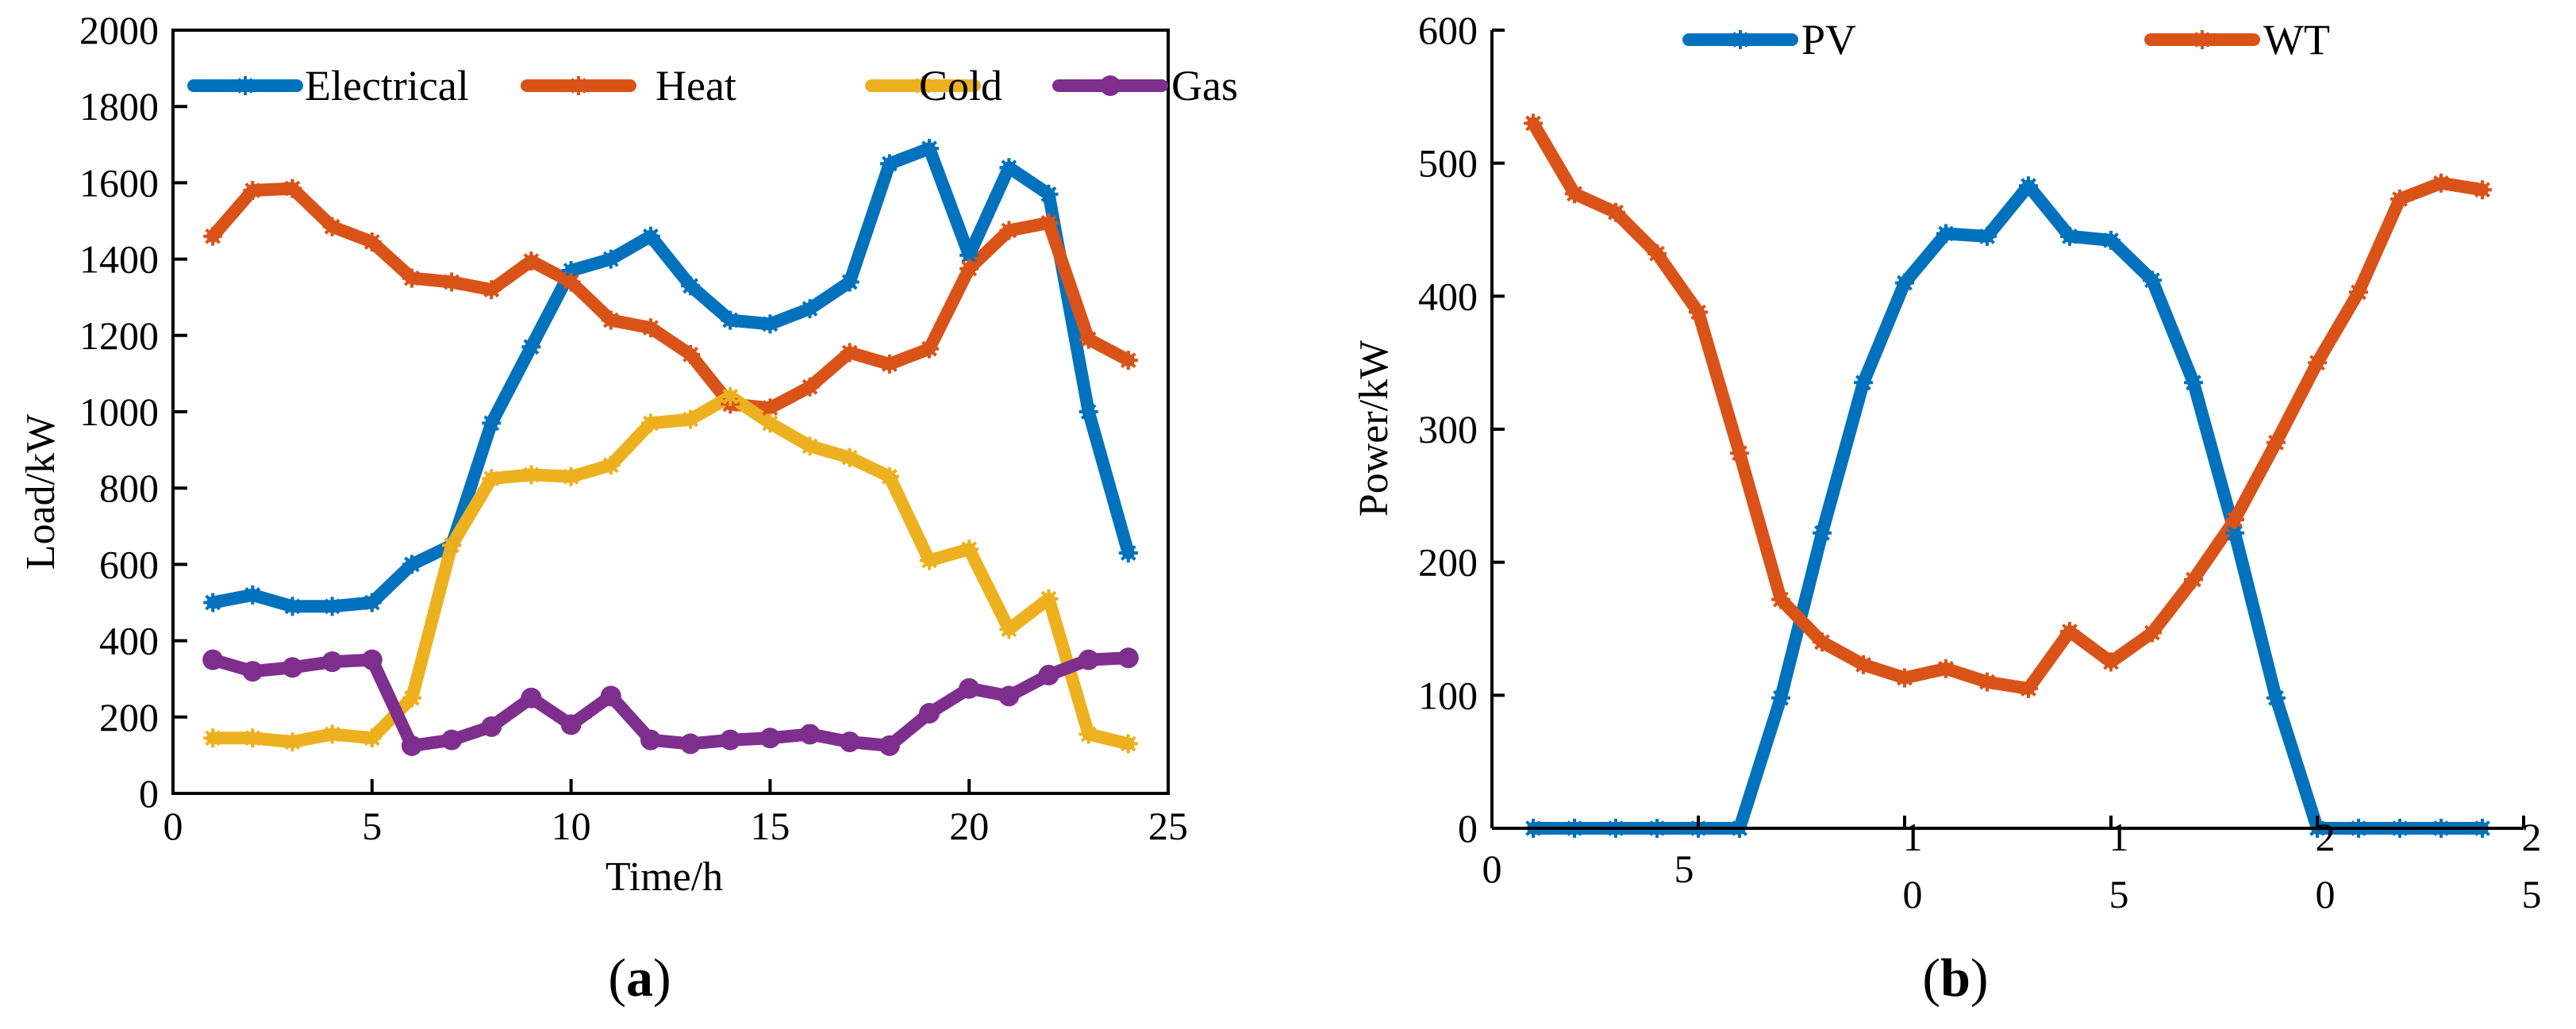 The height and width of the screenshot is (1029, 2576). I want to click on chart-a-xtick-label: 20, so click(969, 826).